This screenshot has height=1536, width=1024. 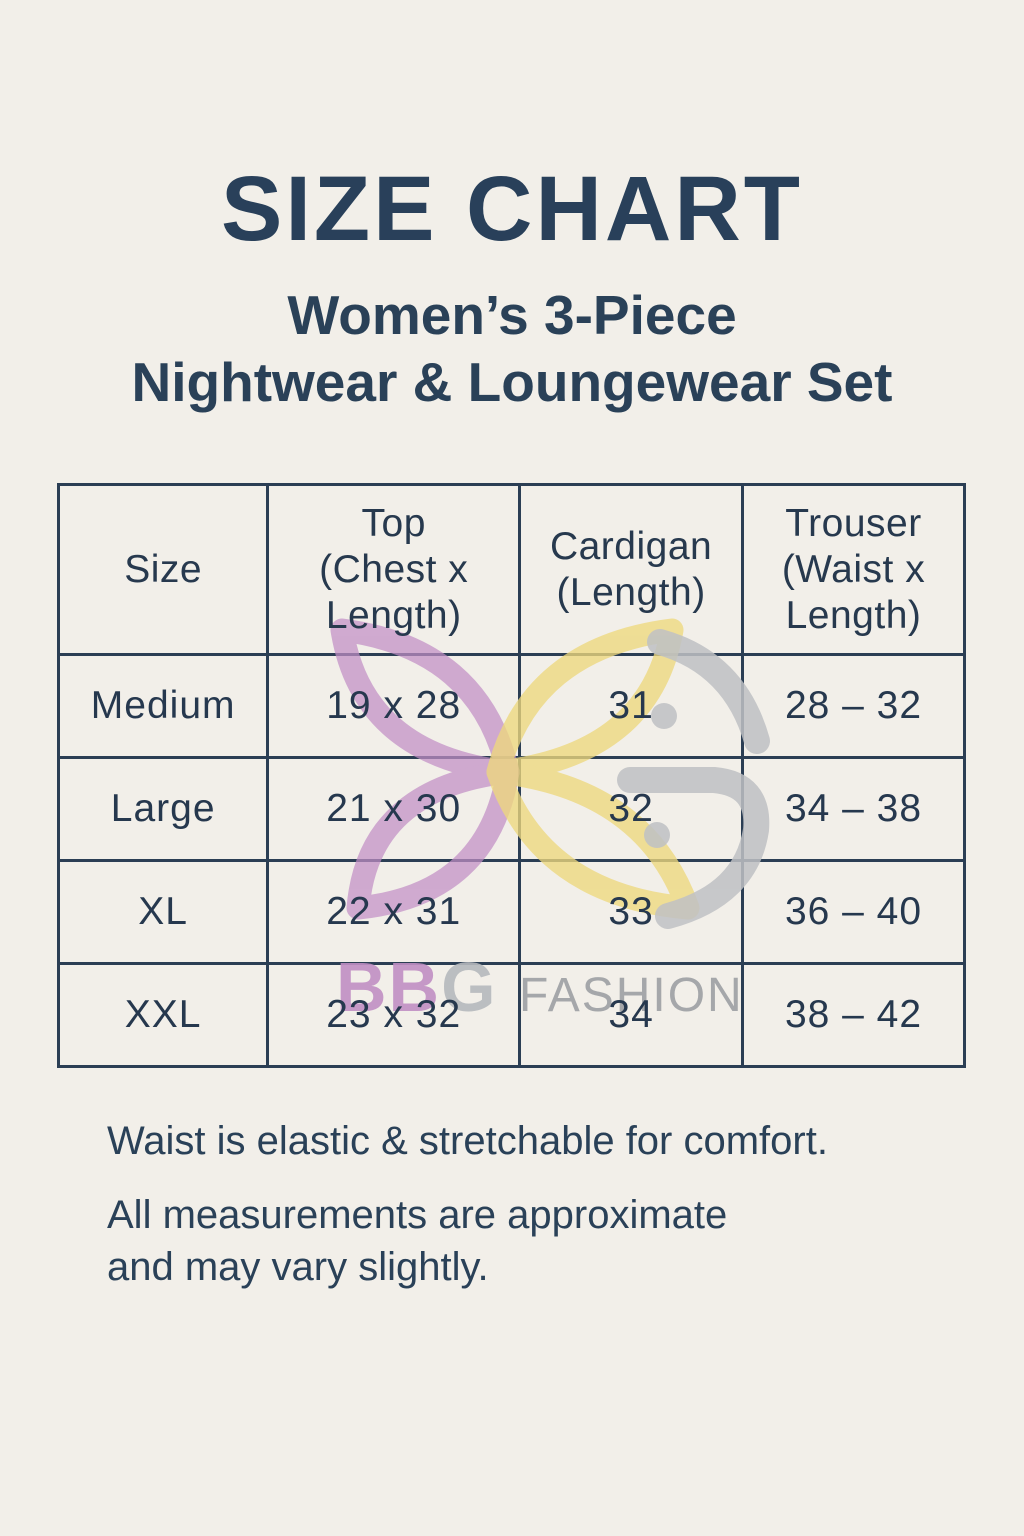 What do you see at coordinates (512, 382) in the screenshot?
I see `subtitle-line-2: Nightwear & Loungewear Set` at bounding box center [512, 382].